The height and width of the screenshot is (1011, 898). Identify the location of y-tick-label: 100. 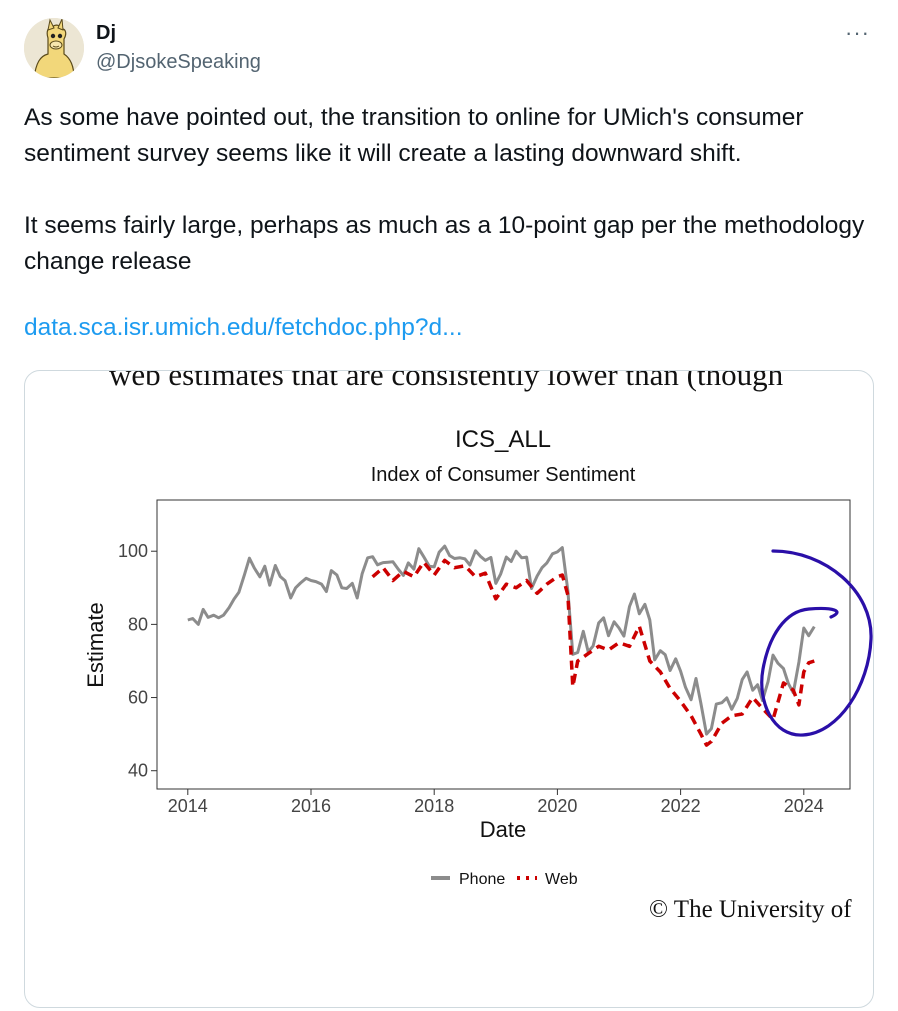
(133, 551).